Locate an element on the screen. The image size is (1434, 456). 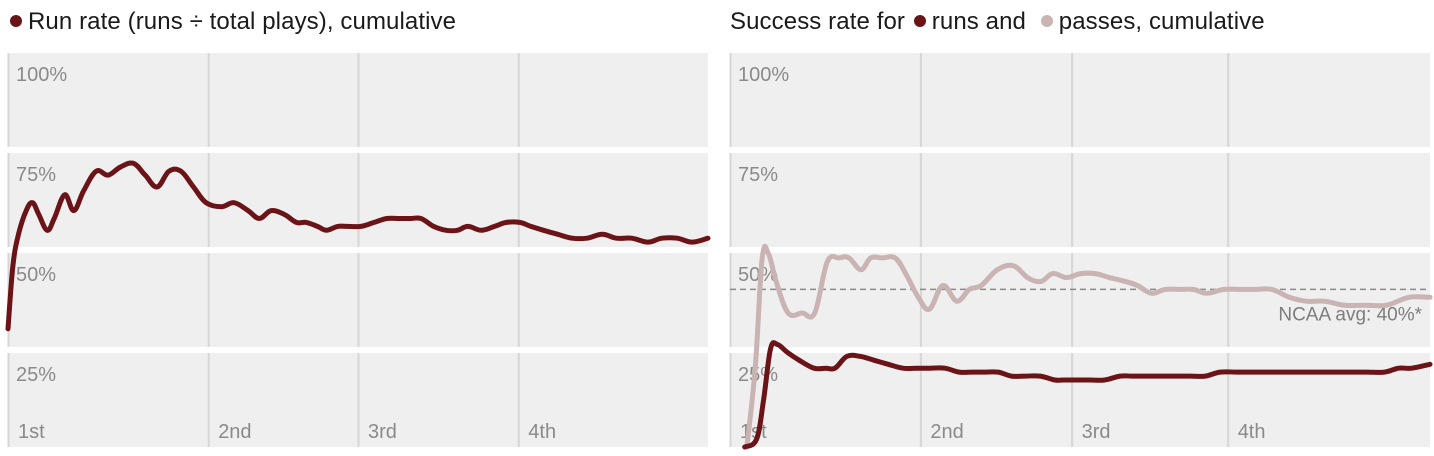
title-part-1: Success rate for is located at coordinates (818, 21).